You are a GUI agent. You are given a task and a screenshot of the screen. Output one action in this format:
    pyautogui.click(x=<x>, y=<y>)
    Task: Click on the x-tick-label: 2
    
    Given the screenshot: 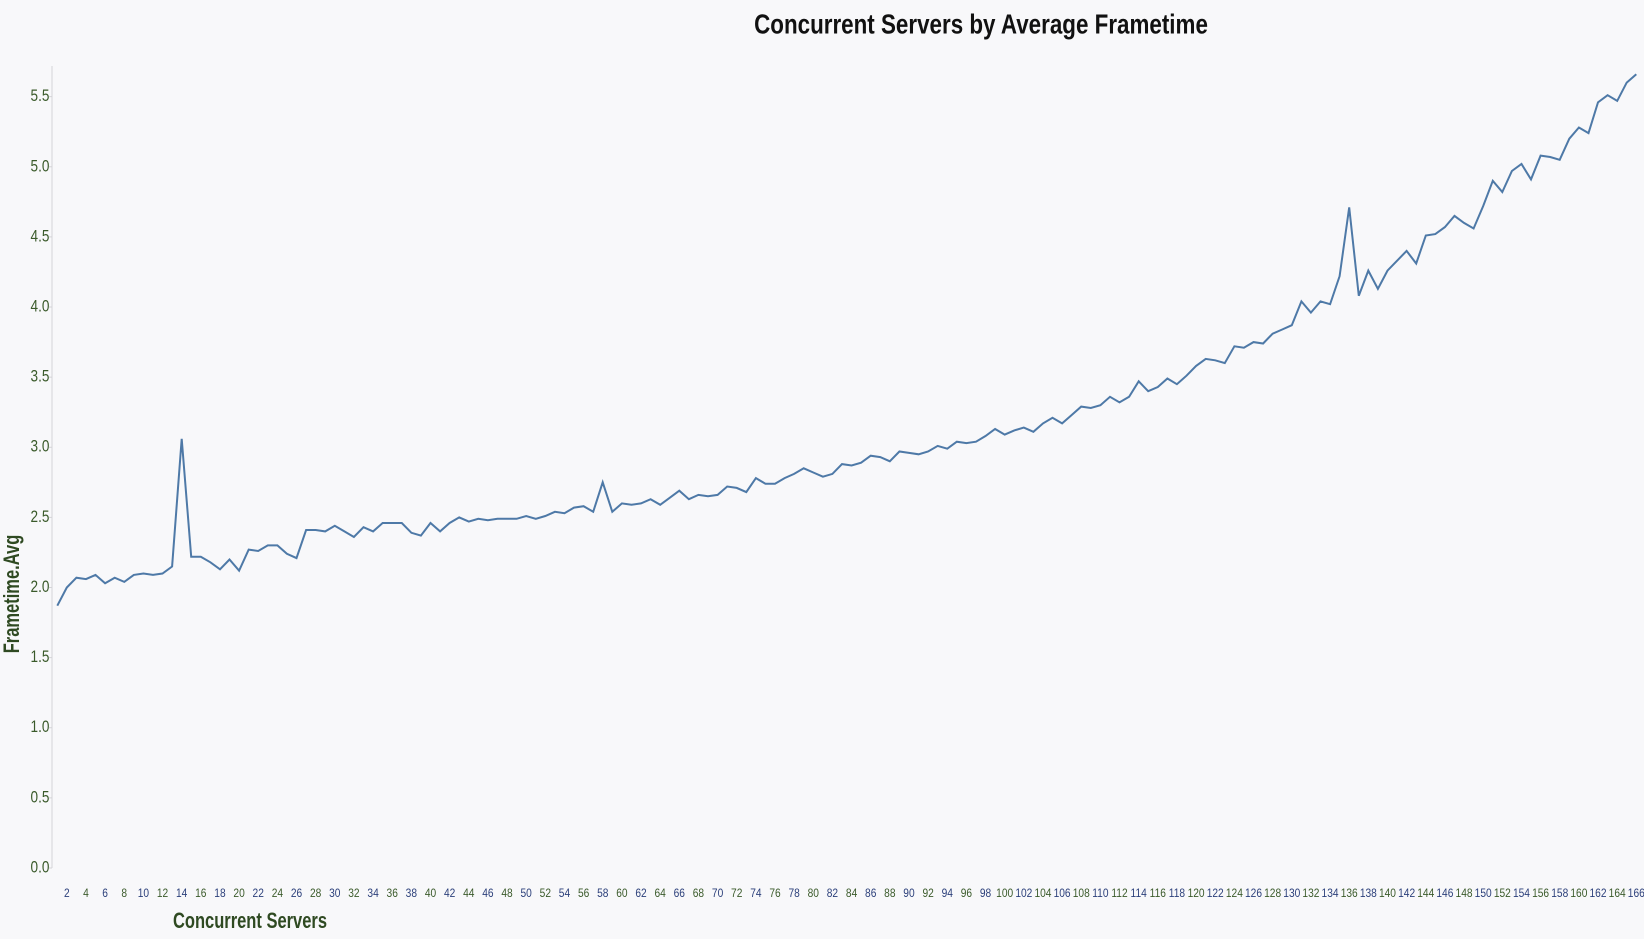 What is the action you would take?
    pyautogui.click(x=67, y=893)
    